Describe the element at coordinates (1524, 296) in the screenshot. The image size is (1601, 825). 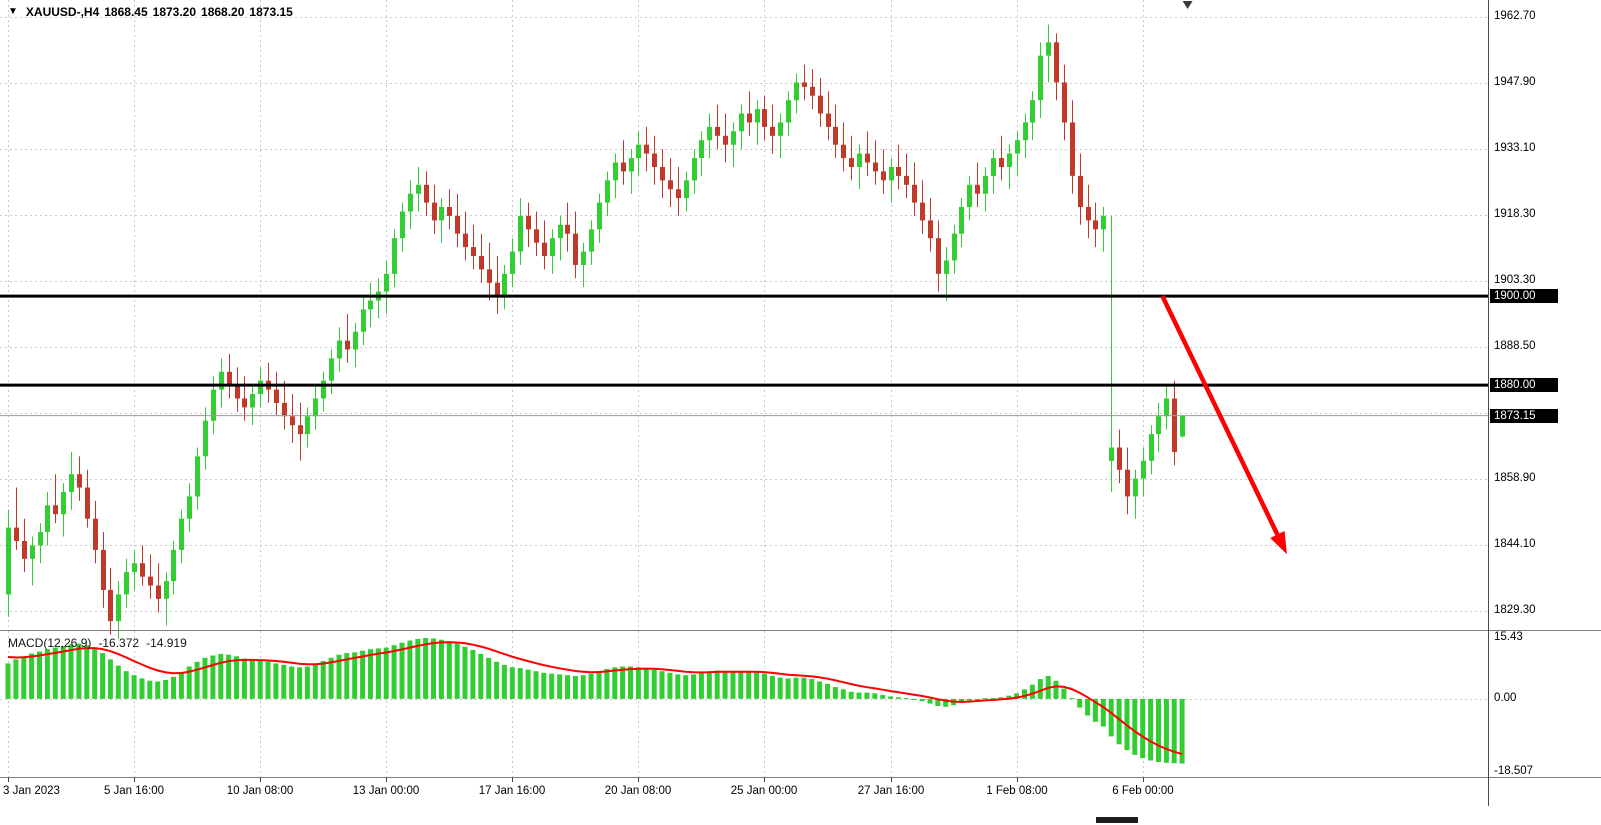
I see `price-level-badge: 1900.00` at that location.